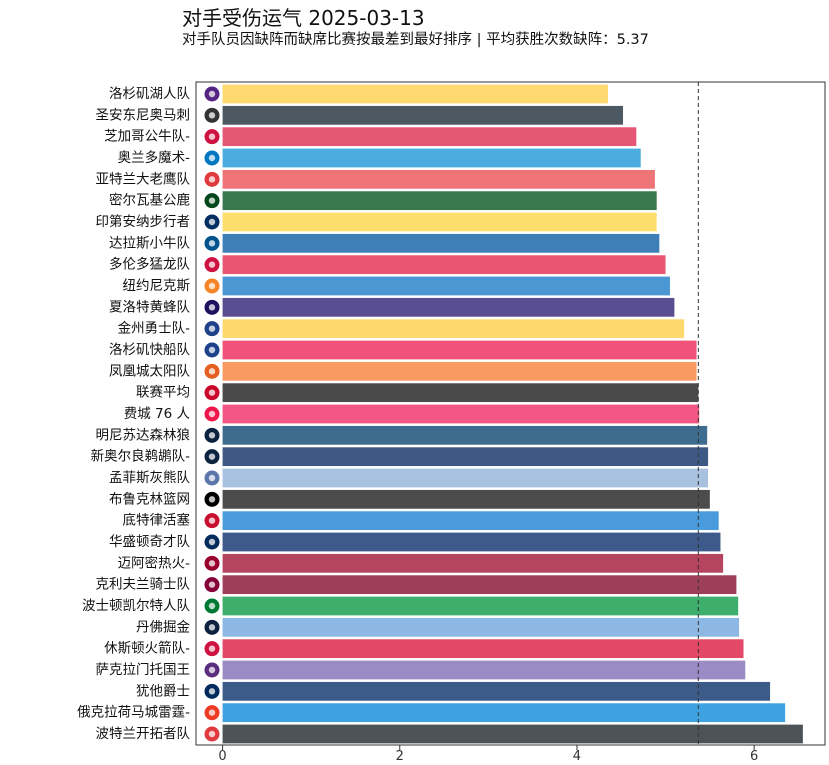 Image resolution: width=829 pixels, height=765 pixels. What do you see at coordinates (212, 499) in the screenshot?
I see `nets-logo-icon` at bounding box center [212, 499].